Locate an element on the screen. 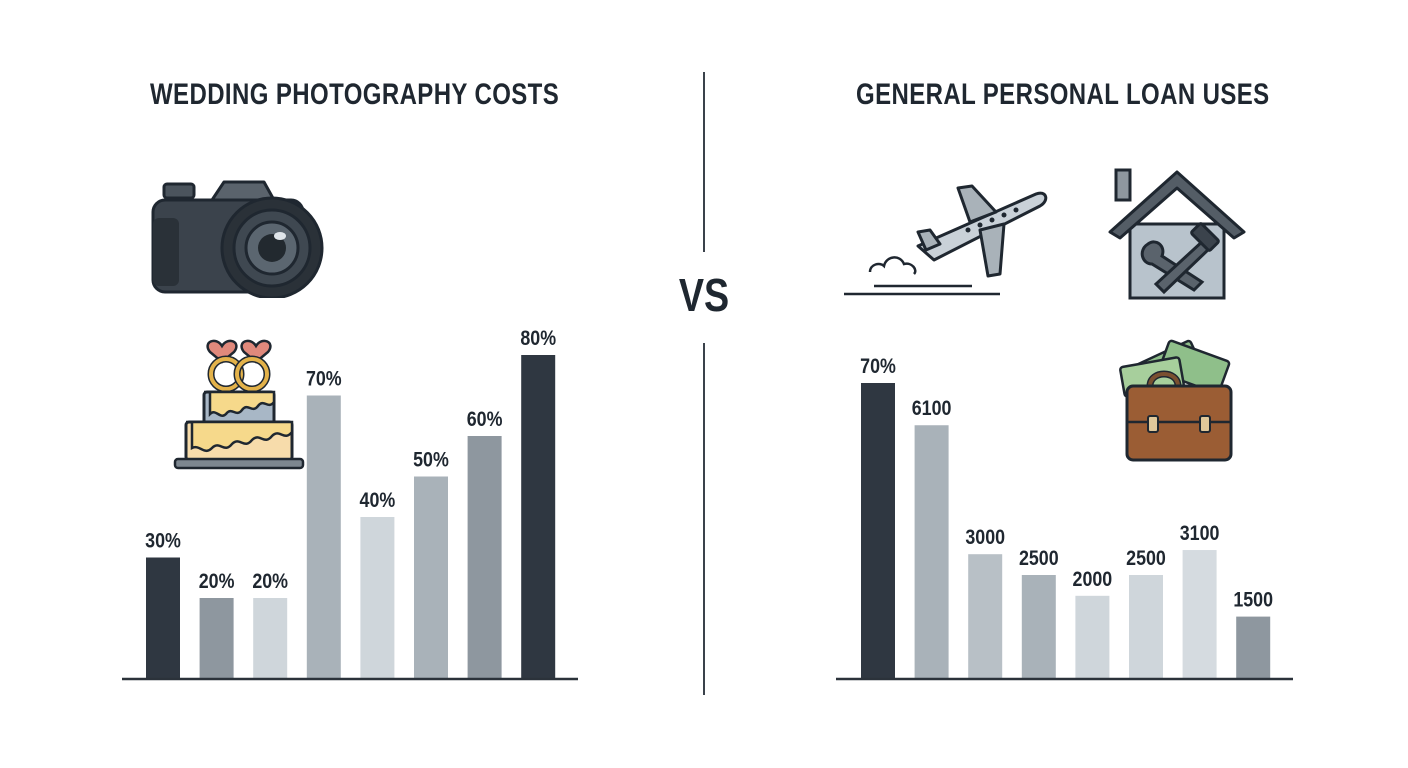 Image resolution: width=1408 pixels, height=768 pixels. airplane-icon is located at coordinates (946, 240).